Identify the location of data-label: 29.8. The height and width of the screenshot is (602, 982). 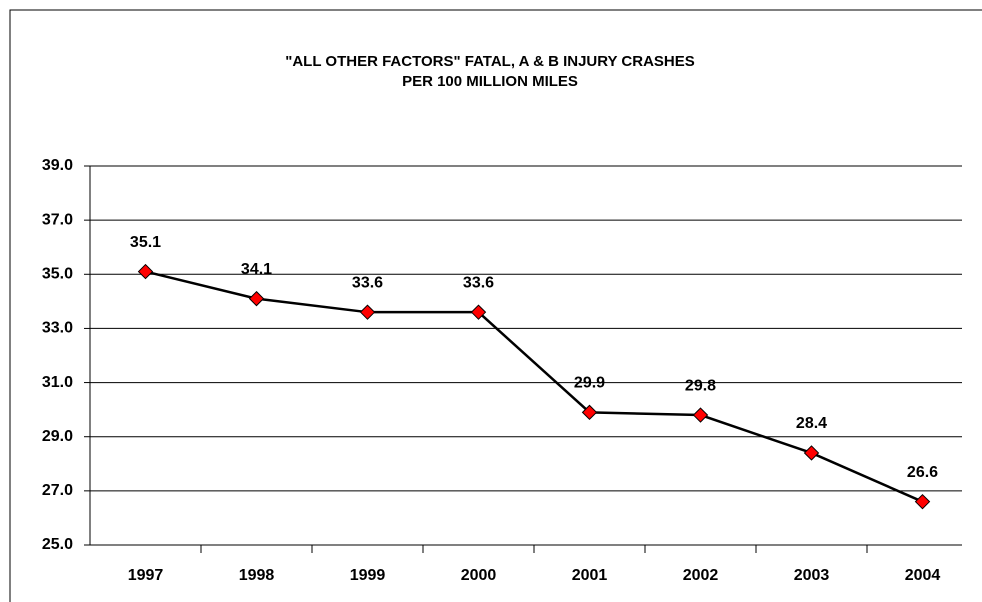
(700, 385).